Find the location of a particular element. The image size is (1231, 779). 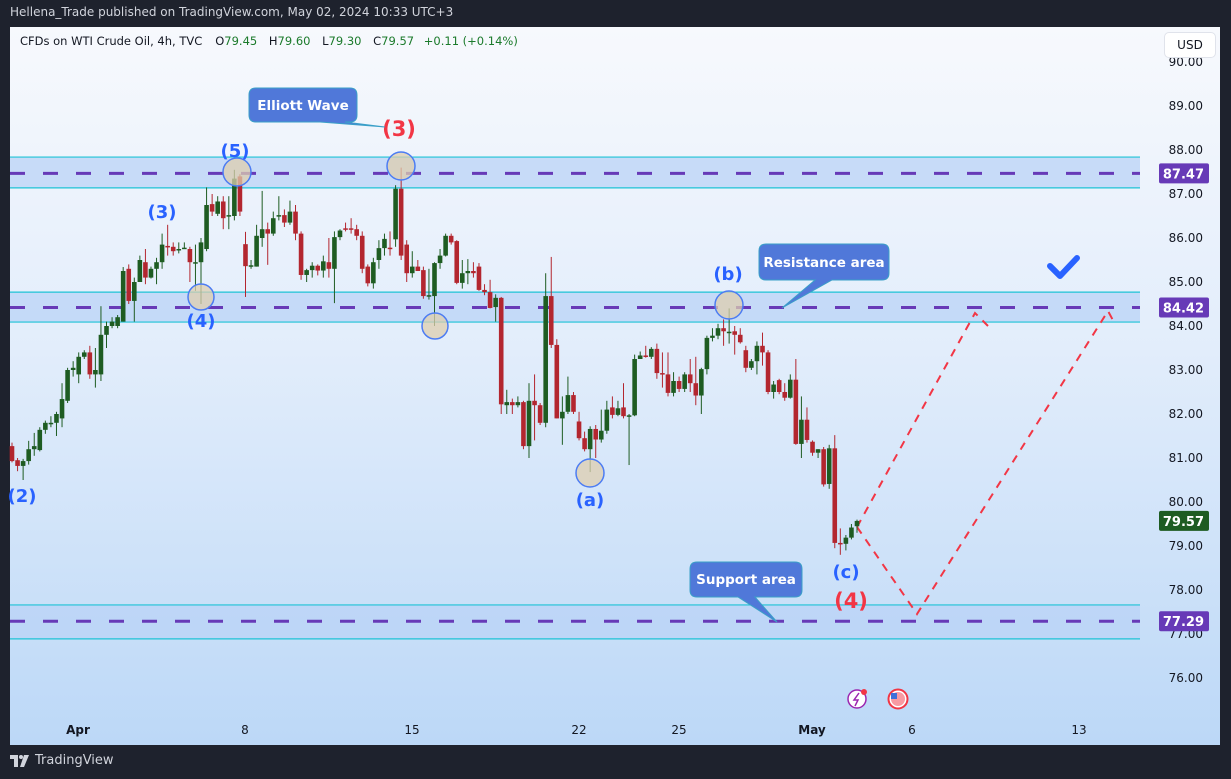

time-axis: Apr 8 15 22 25 May 6 13 is located at coordinates (576, 730).